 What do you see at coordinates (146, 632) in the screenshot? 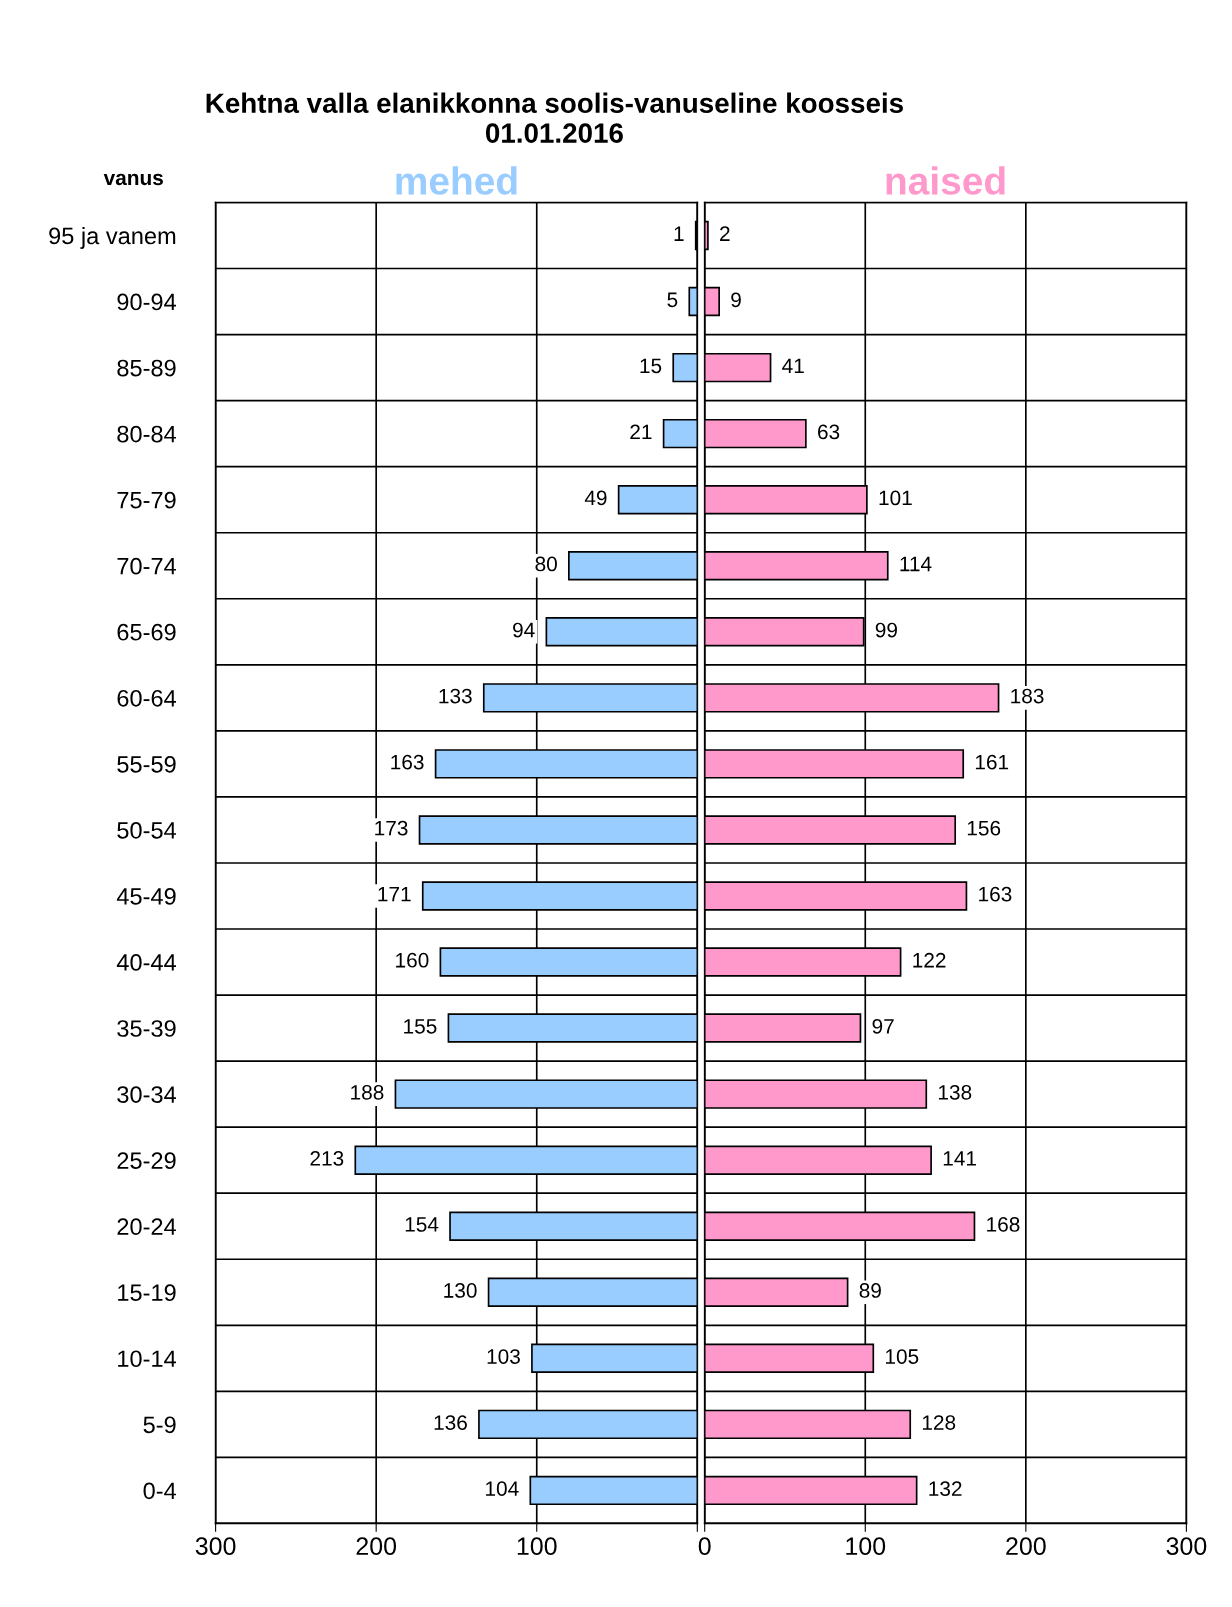
I see `y-tick-label: 65-69` at bounding box center [146, 632].